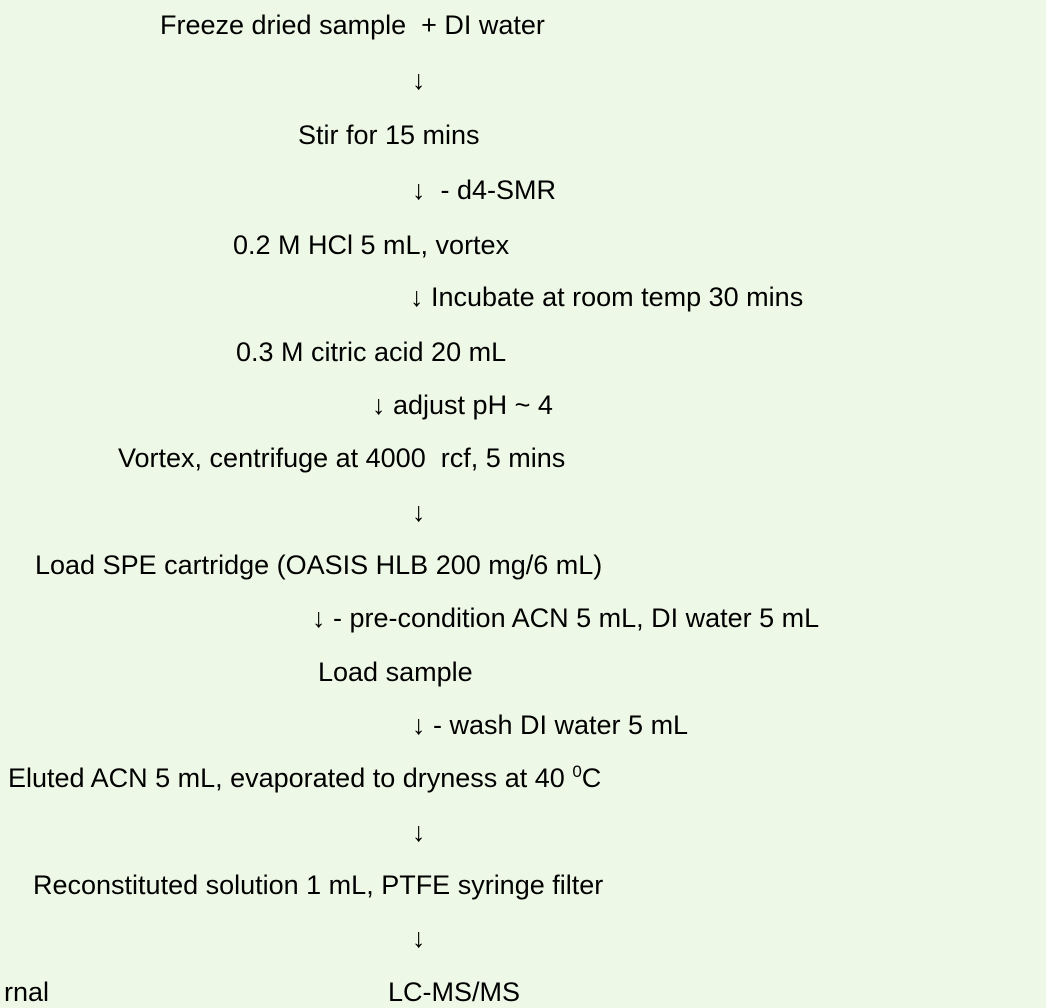 This screenshot has width=1046, height=1008. I want to click on step-text: rnal, so click(26, 992).